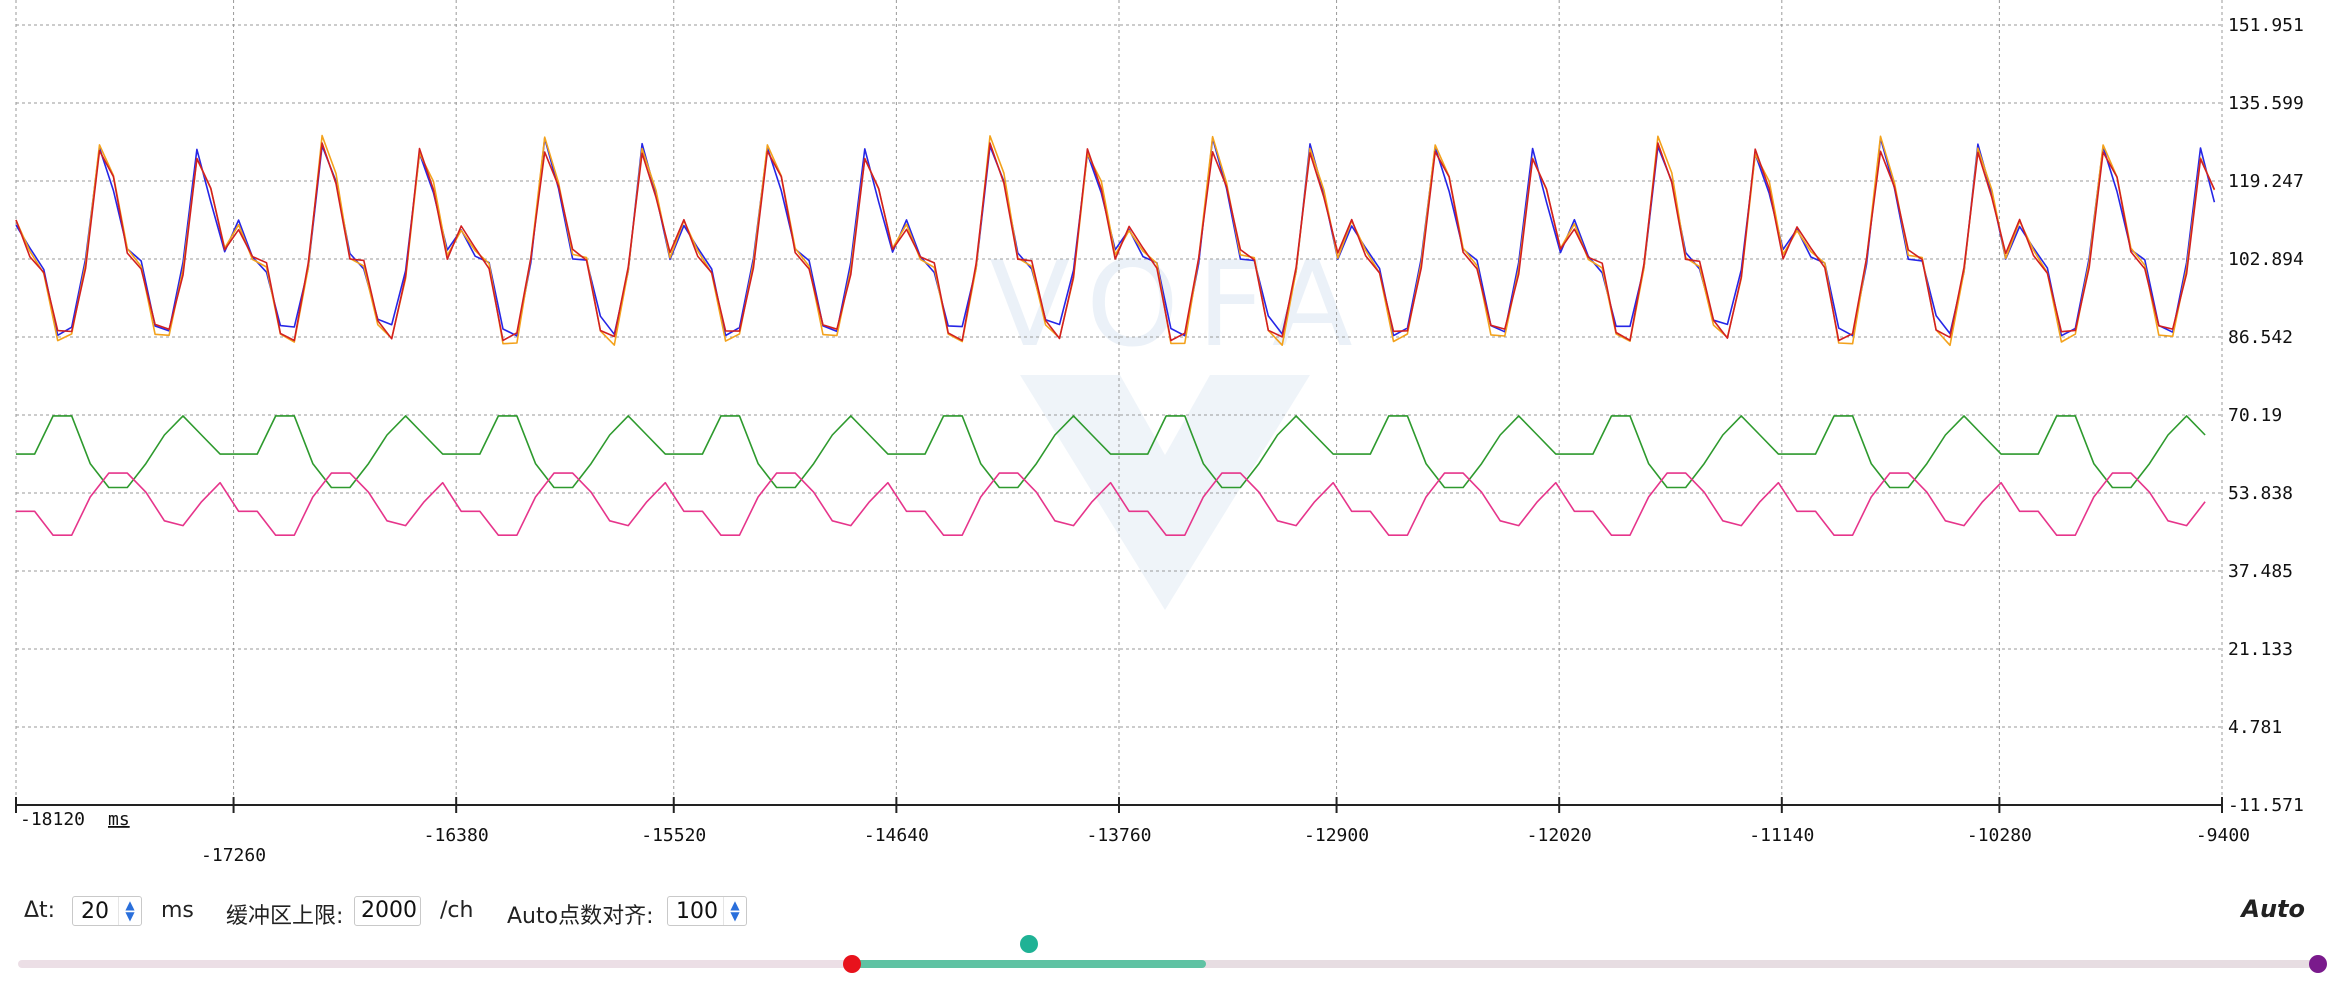 This screenshot has width=2339, height=981. What do you see at coordinates (1029, 944) in the screenshot?
I see `range-center-handle` at bounding box center [1029, 944].